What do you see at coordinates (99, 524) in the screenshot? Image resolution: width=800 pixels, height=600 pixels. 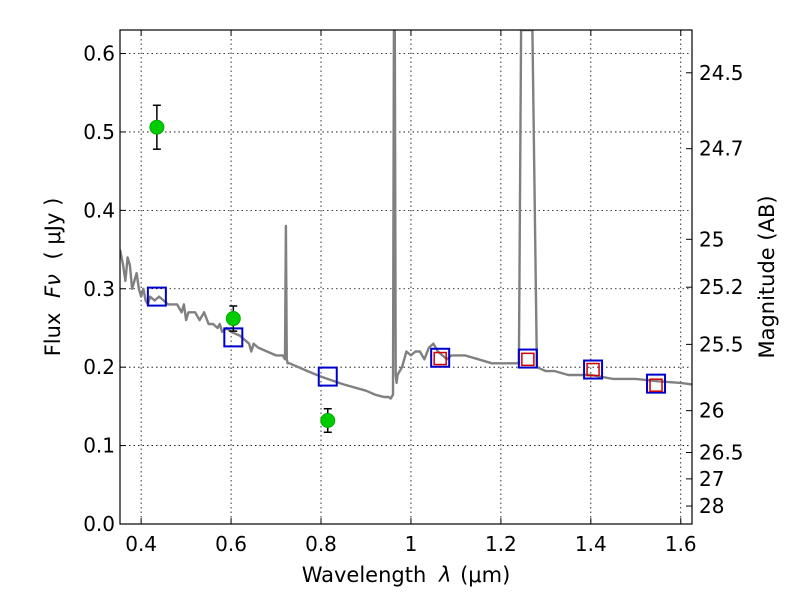 I see `y-tick-label: 0.0` at bounding box center [99, 524].